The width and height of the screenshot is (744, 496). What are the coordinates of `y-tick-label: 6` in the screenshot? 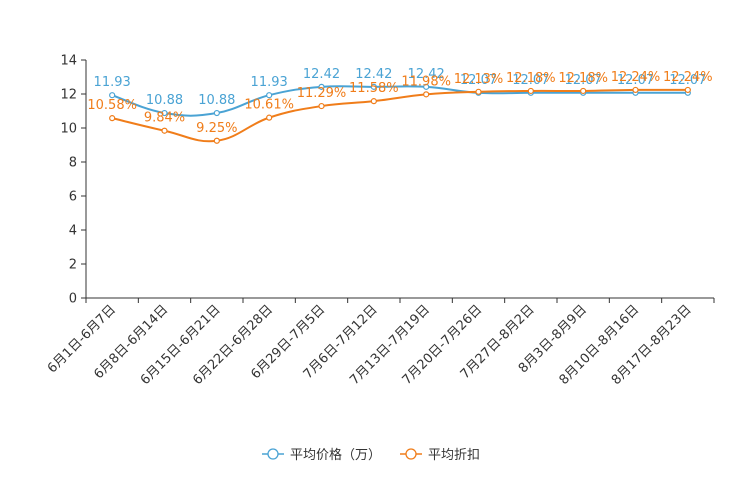 It's located at (73, 197).